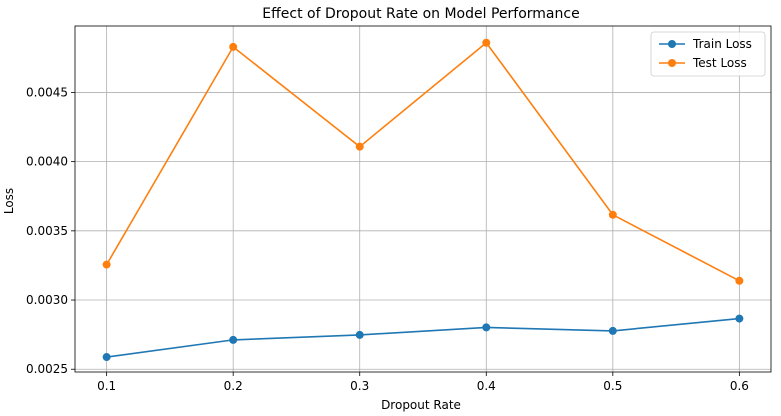 This screenshot has height=416, width=781. I want to click on y-tick-label: 0.0040, so click(47, 162).